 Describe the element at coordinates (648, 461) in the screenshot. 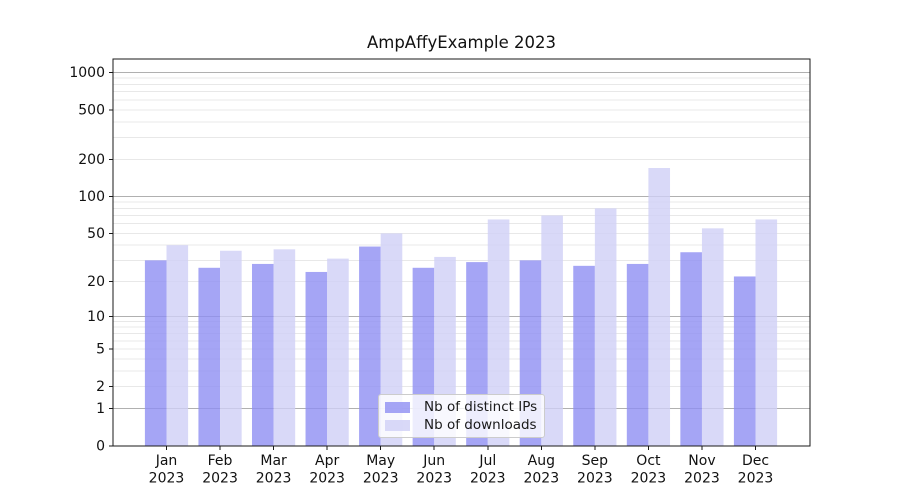

I see `x-tick-label-month: Oct` at that location.